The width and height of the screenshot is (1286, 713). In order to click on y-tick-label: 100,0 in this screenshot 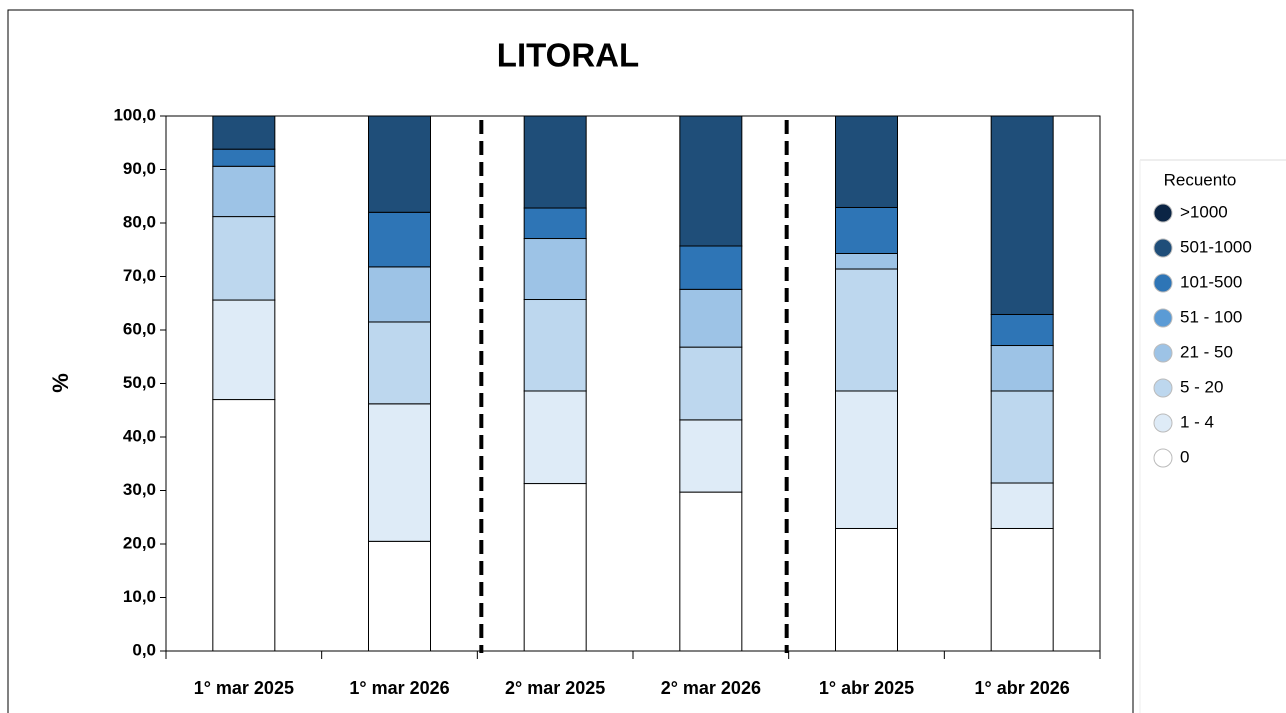, I will do `click(134, 114)`.